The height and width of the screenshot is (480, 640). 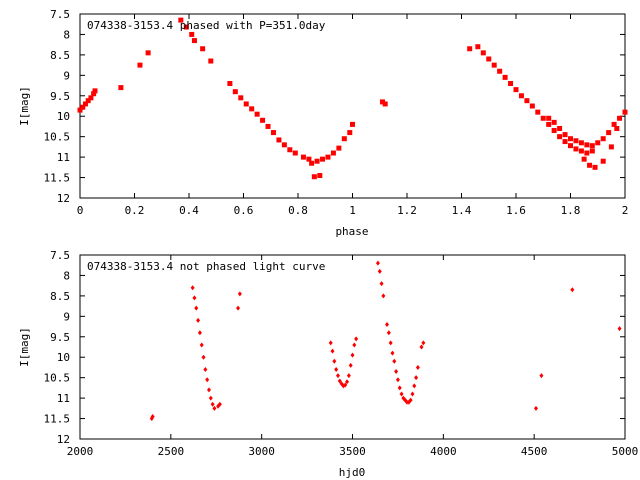 I want to click on phased-y-tick-label: 10, so click(x=63, y=116).